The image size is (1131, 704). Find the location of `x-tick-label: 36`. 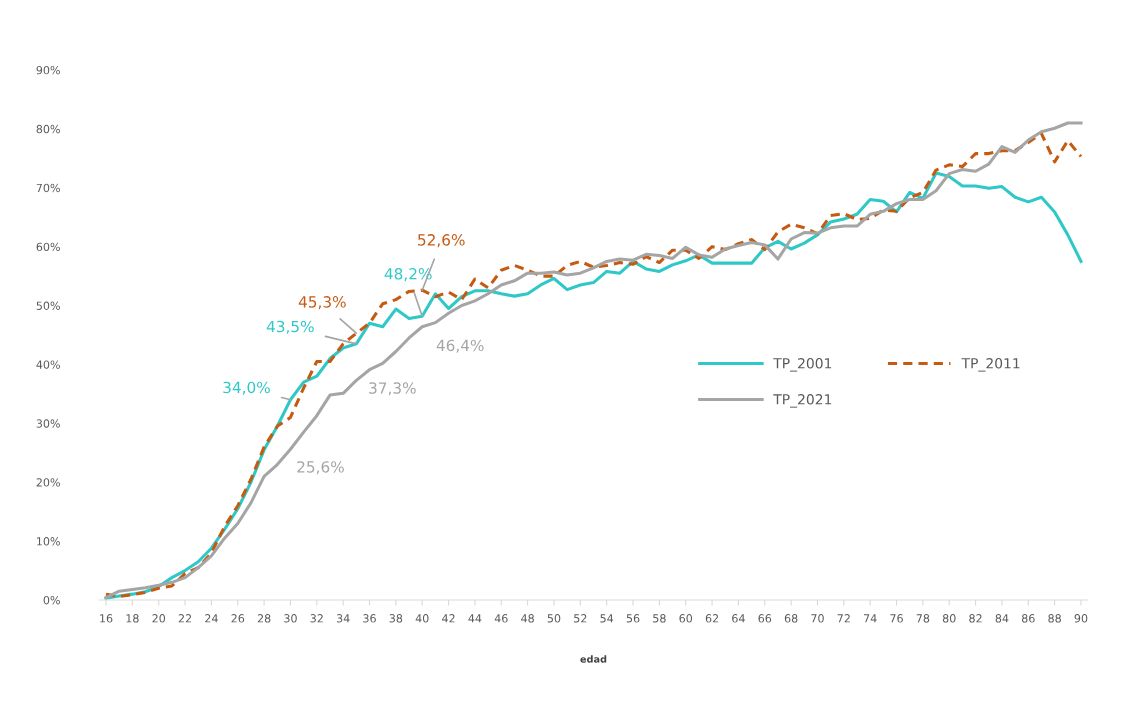

x-tick-label: 36 is located at coordinates (369, 618).